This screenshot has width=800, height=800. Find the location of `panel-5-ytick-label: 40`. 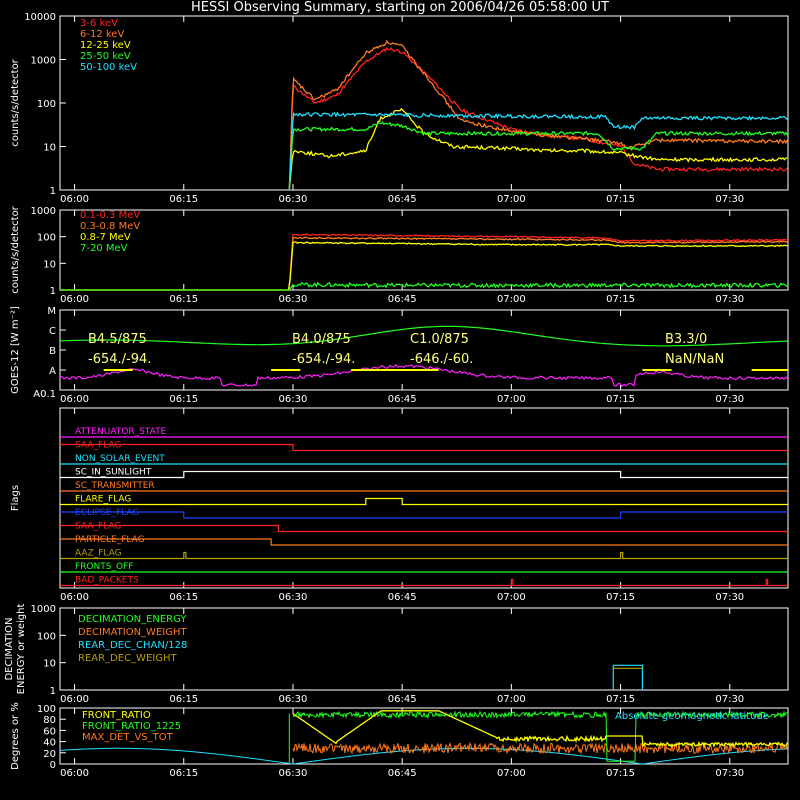

panel-5-ytick-label: 40 is located at coordinates (49, 743).